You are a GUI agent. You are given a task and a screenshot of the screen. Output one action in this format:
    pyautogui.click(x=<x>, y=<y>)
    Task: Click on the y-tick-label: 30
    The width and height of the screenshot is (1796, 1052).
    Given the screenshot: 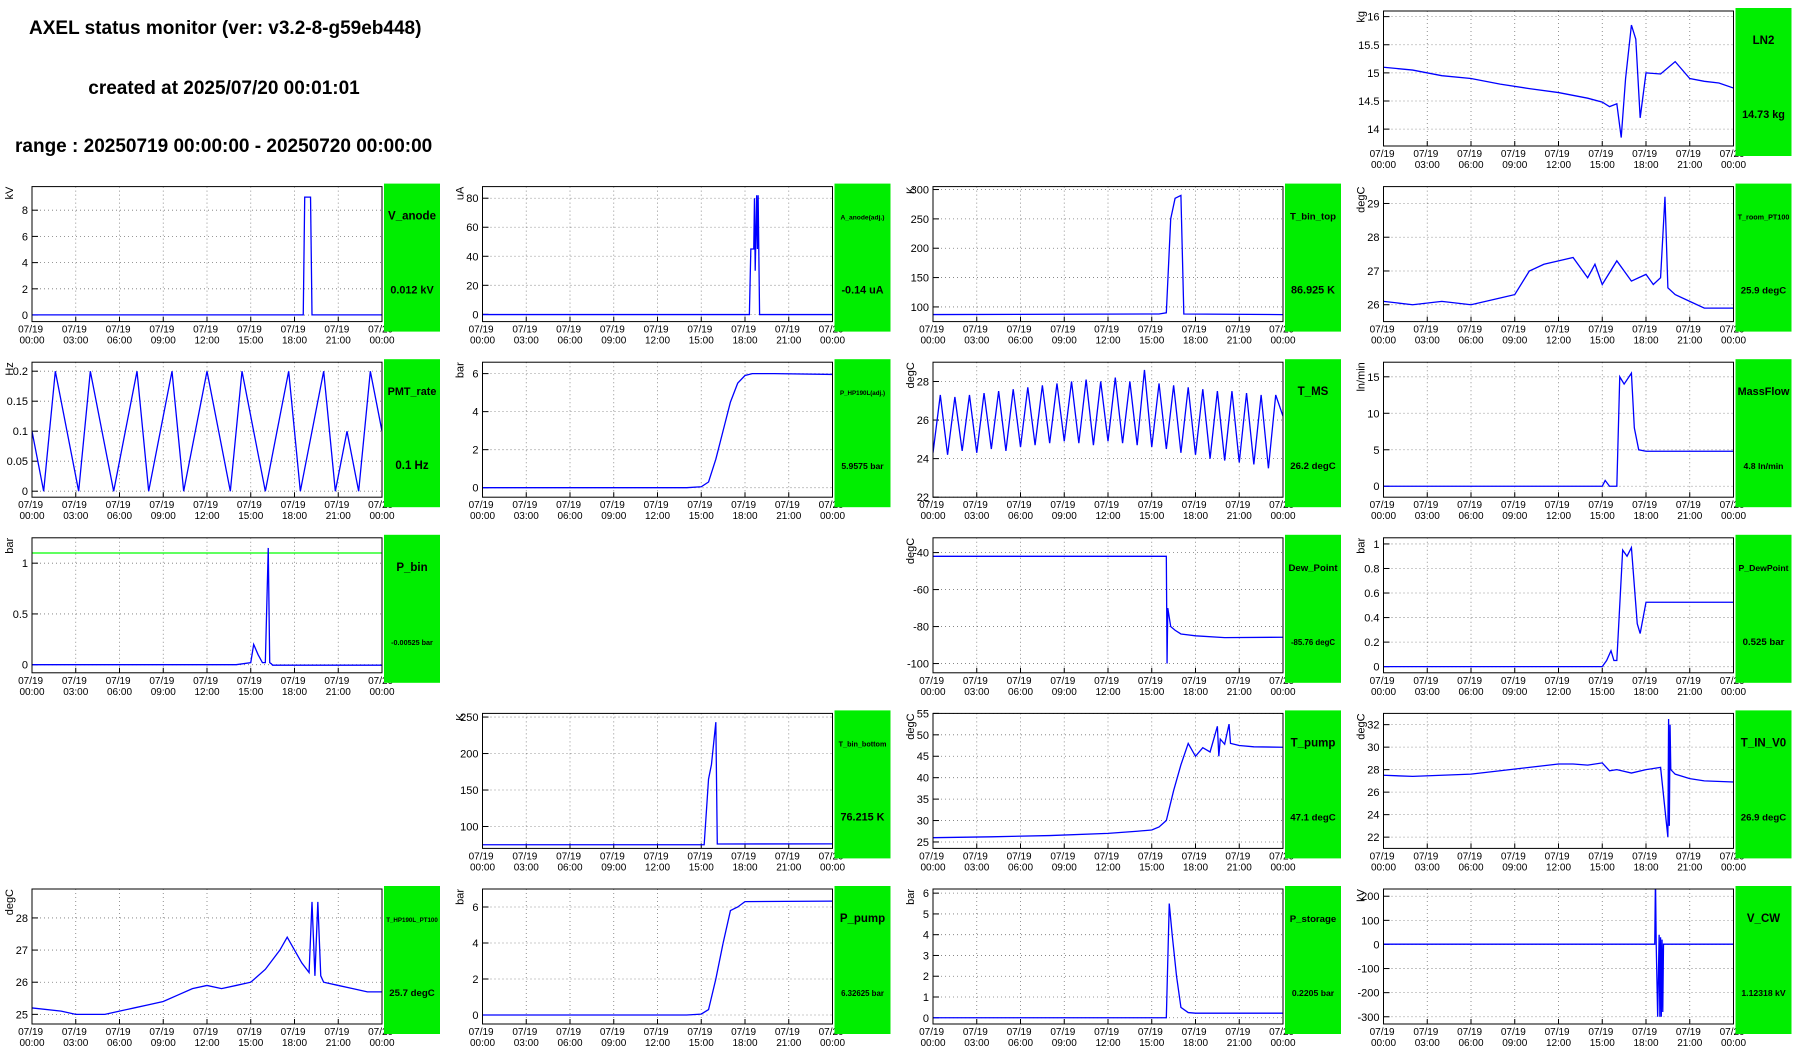 What is the action you would take?
    pyautogui.click(x=1373, y=748)
    